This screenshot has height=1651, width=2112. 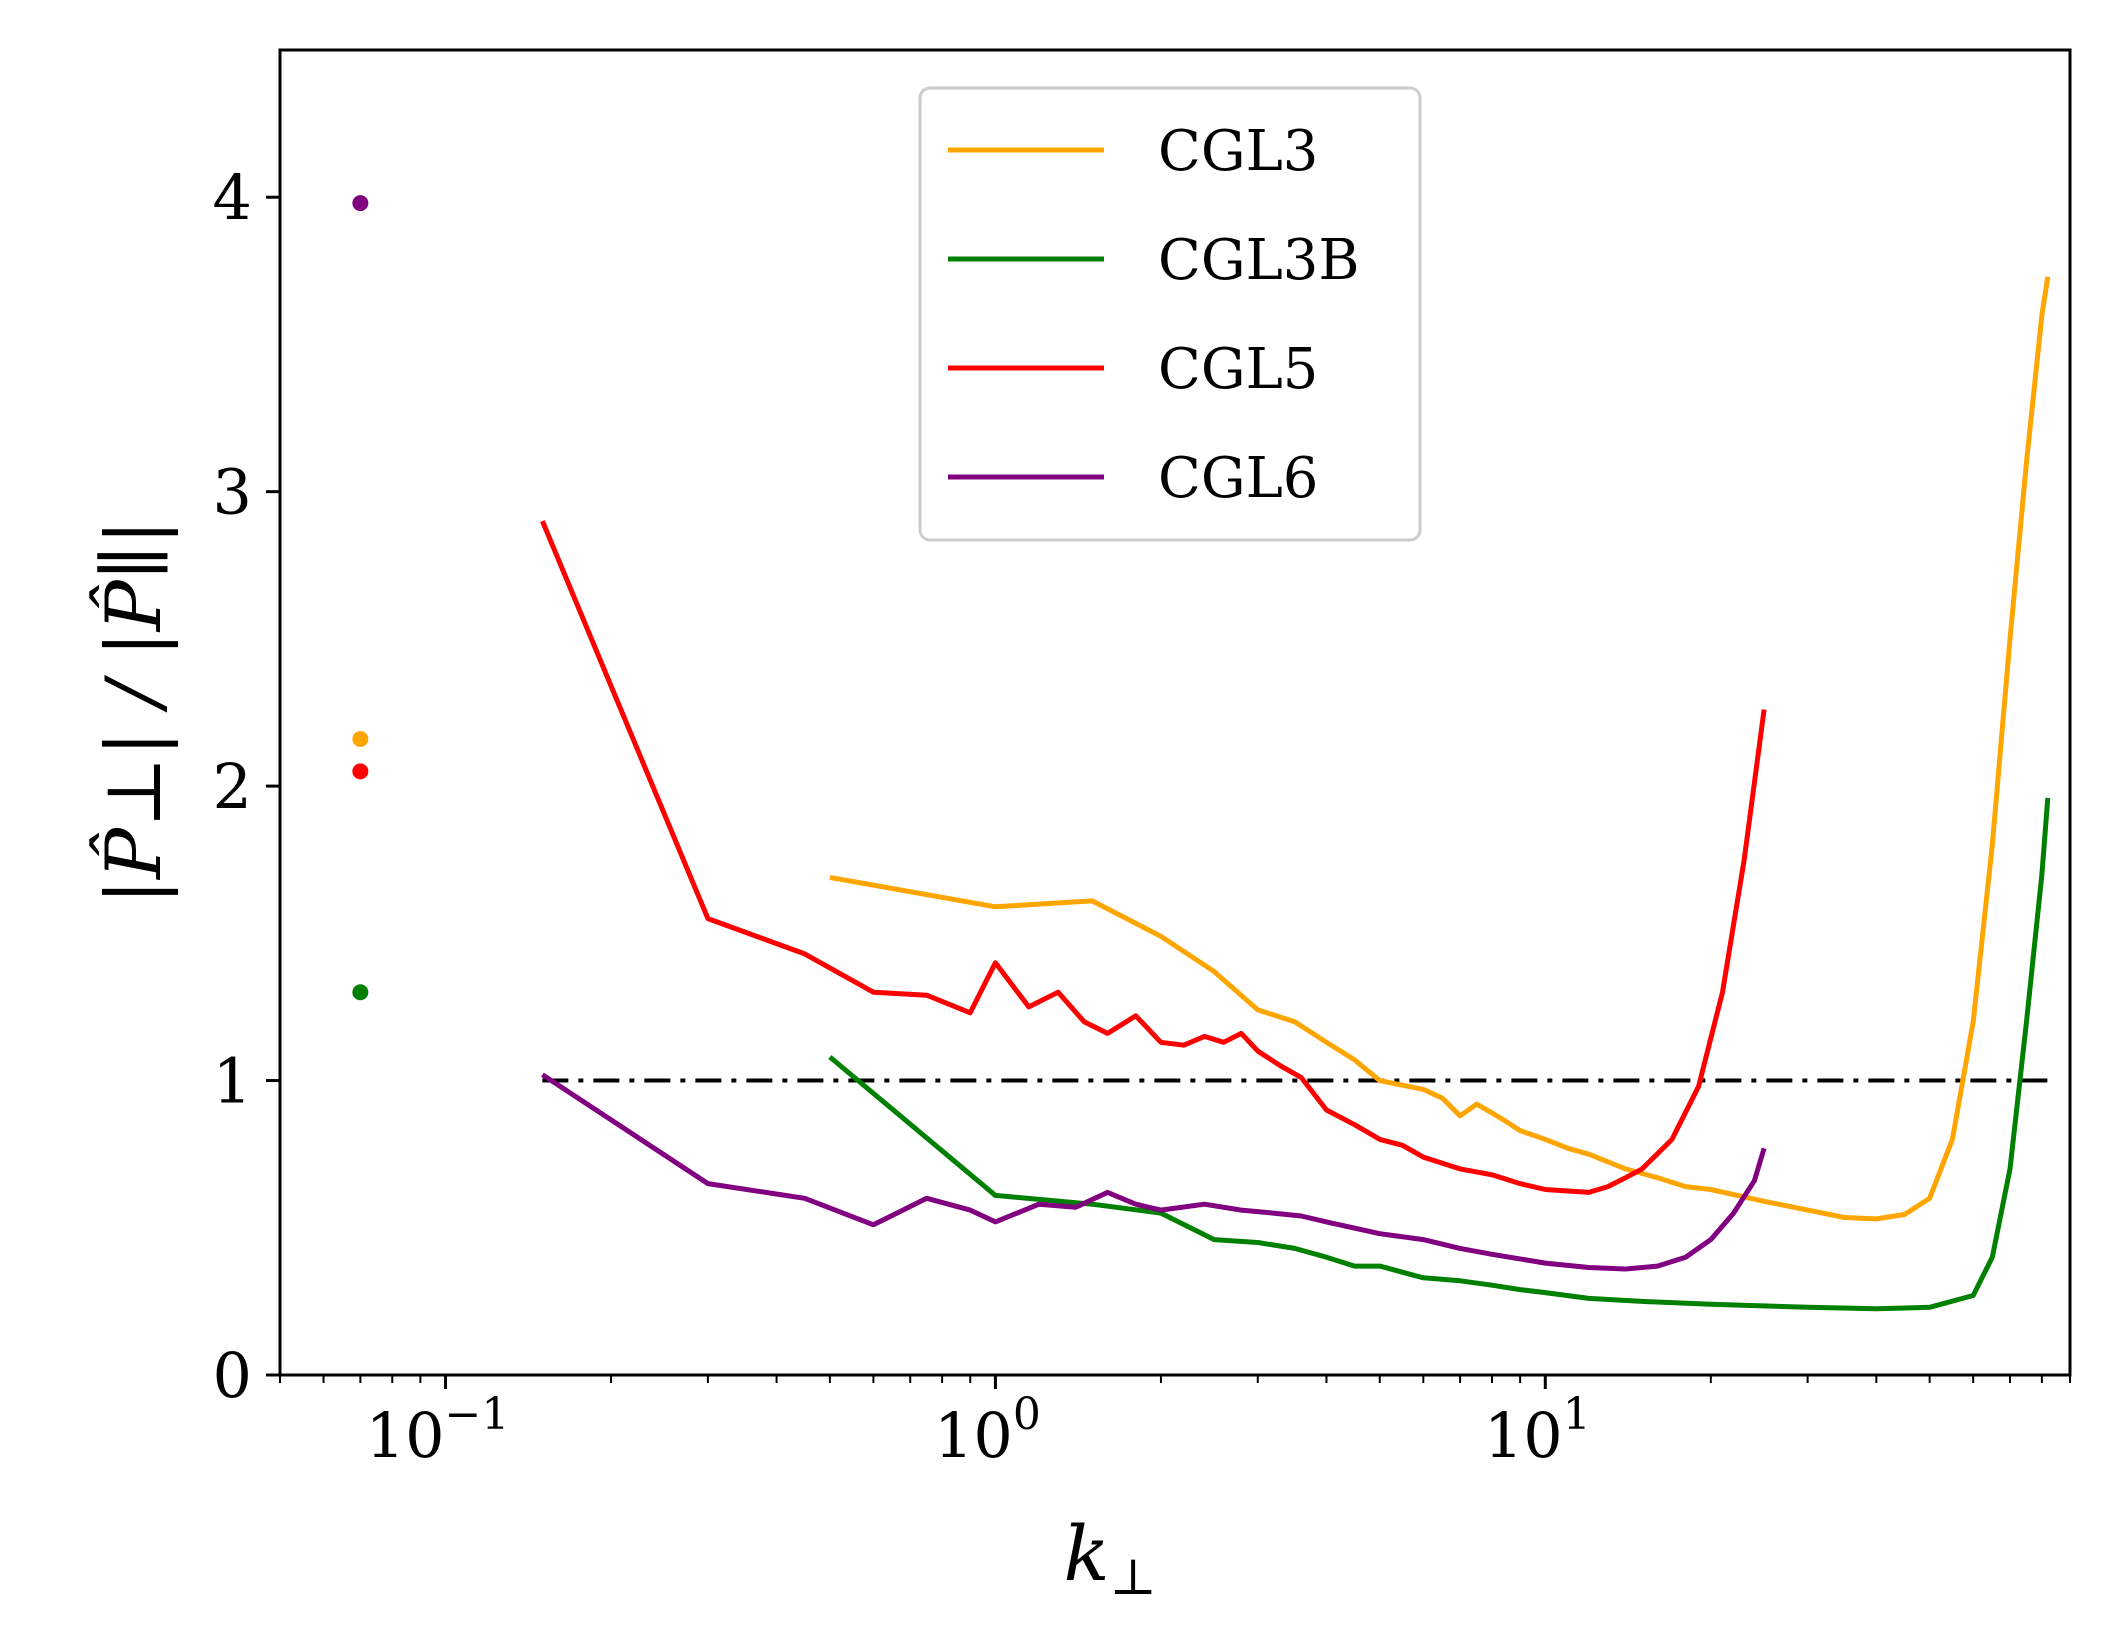 What do you see at coordinates (1238, 369) in the screenshot?
I see `legend-label-cgl5: CGL5` at bounding box center [1238, 369].